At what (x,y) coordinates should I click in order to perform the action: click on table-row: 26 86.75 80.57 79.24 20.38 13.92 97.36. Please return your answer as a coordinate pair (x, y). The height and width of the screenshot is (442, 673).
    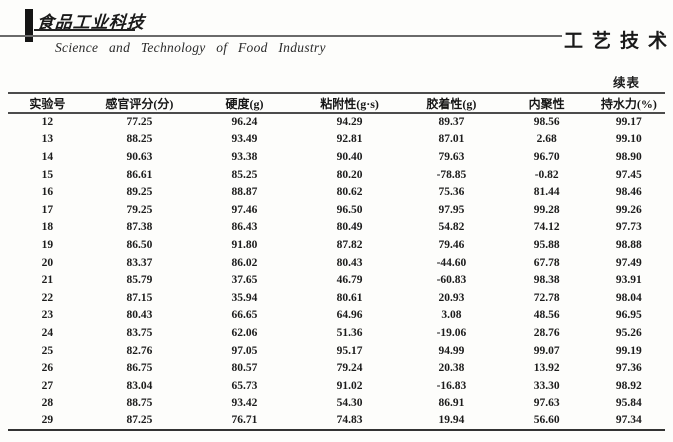
    Looking at the image, I should click on (336, 368).